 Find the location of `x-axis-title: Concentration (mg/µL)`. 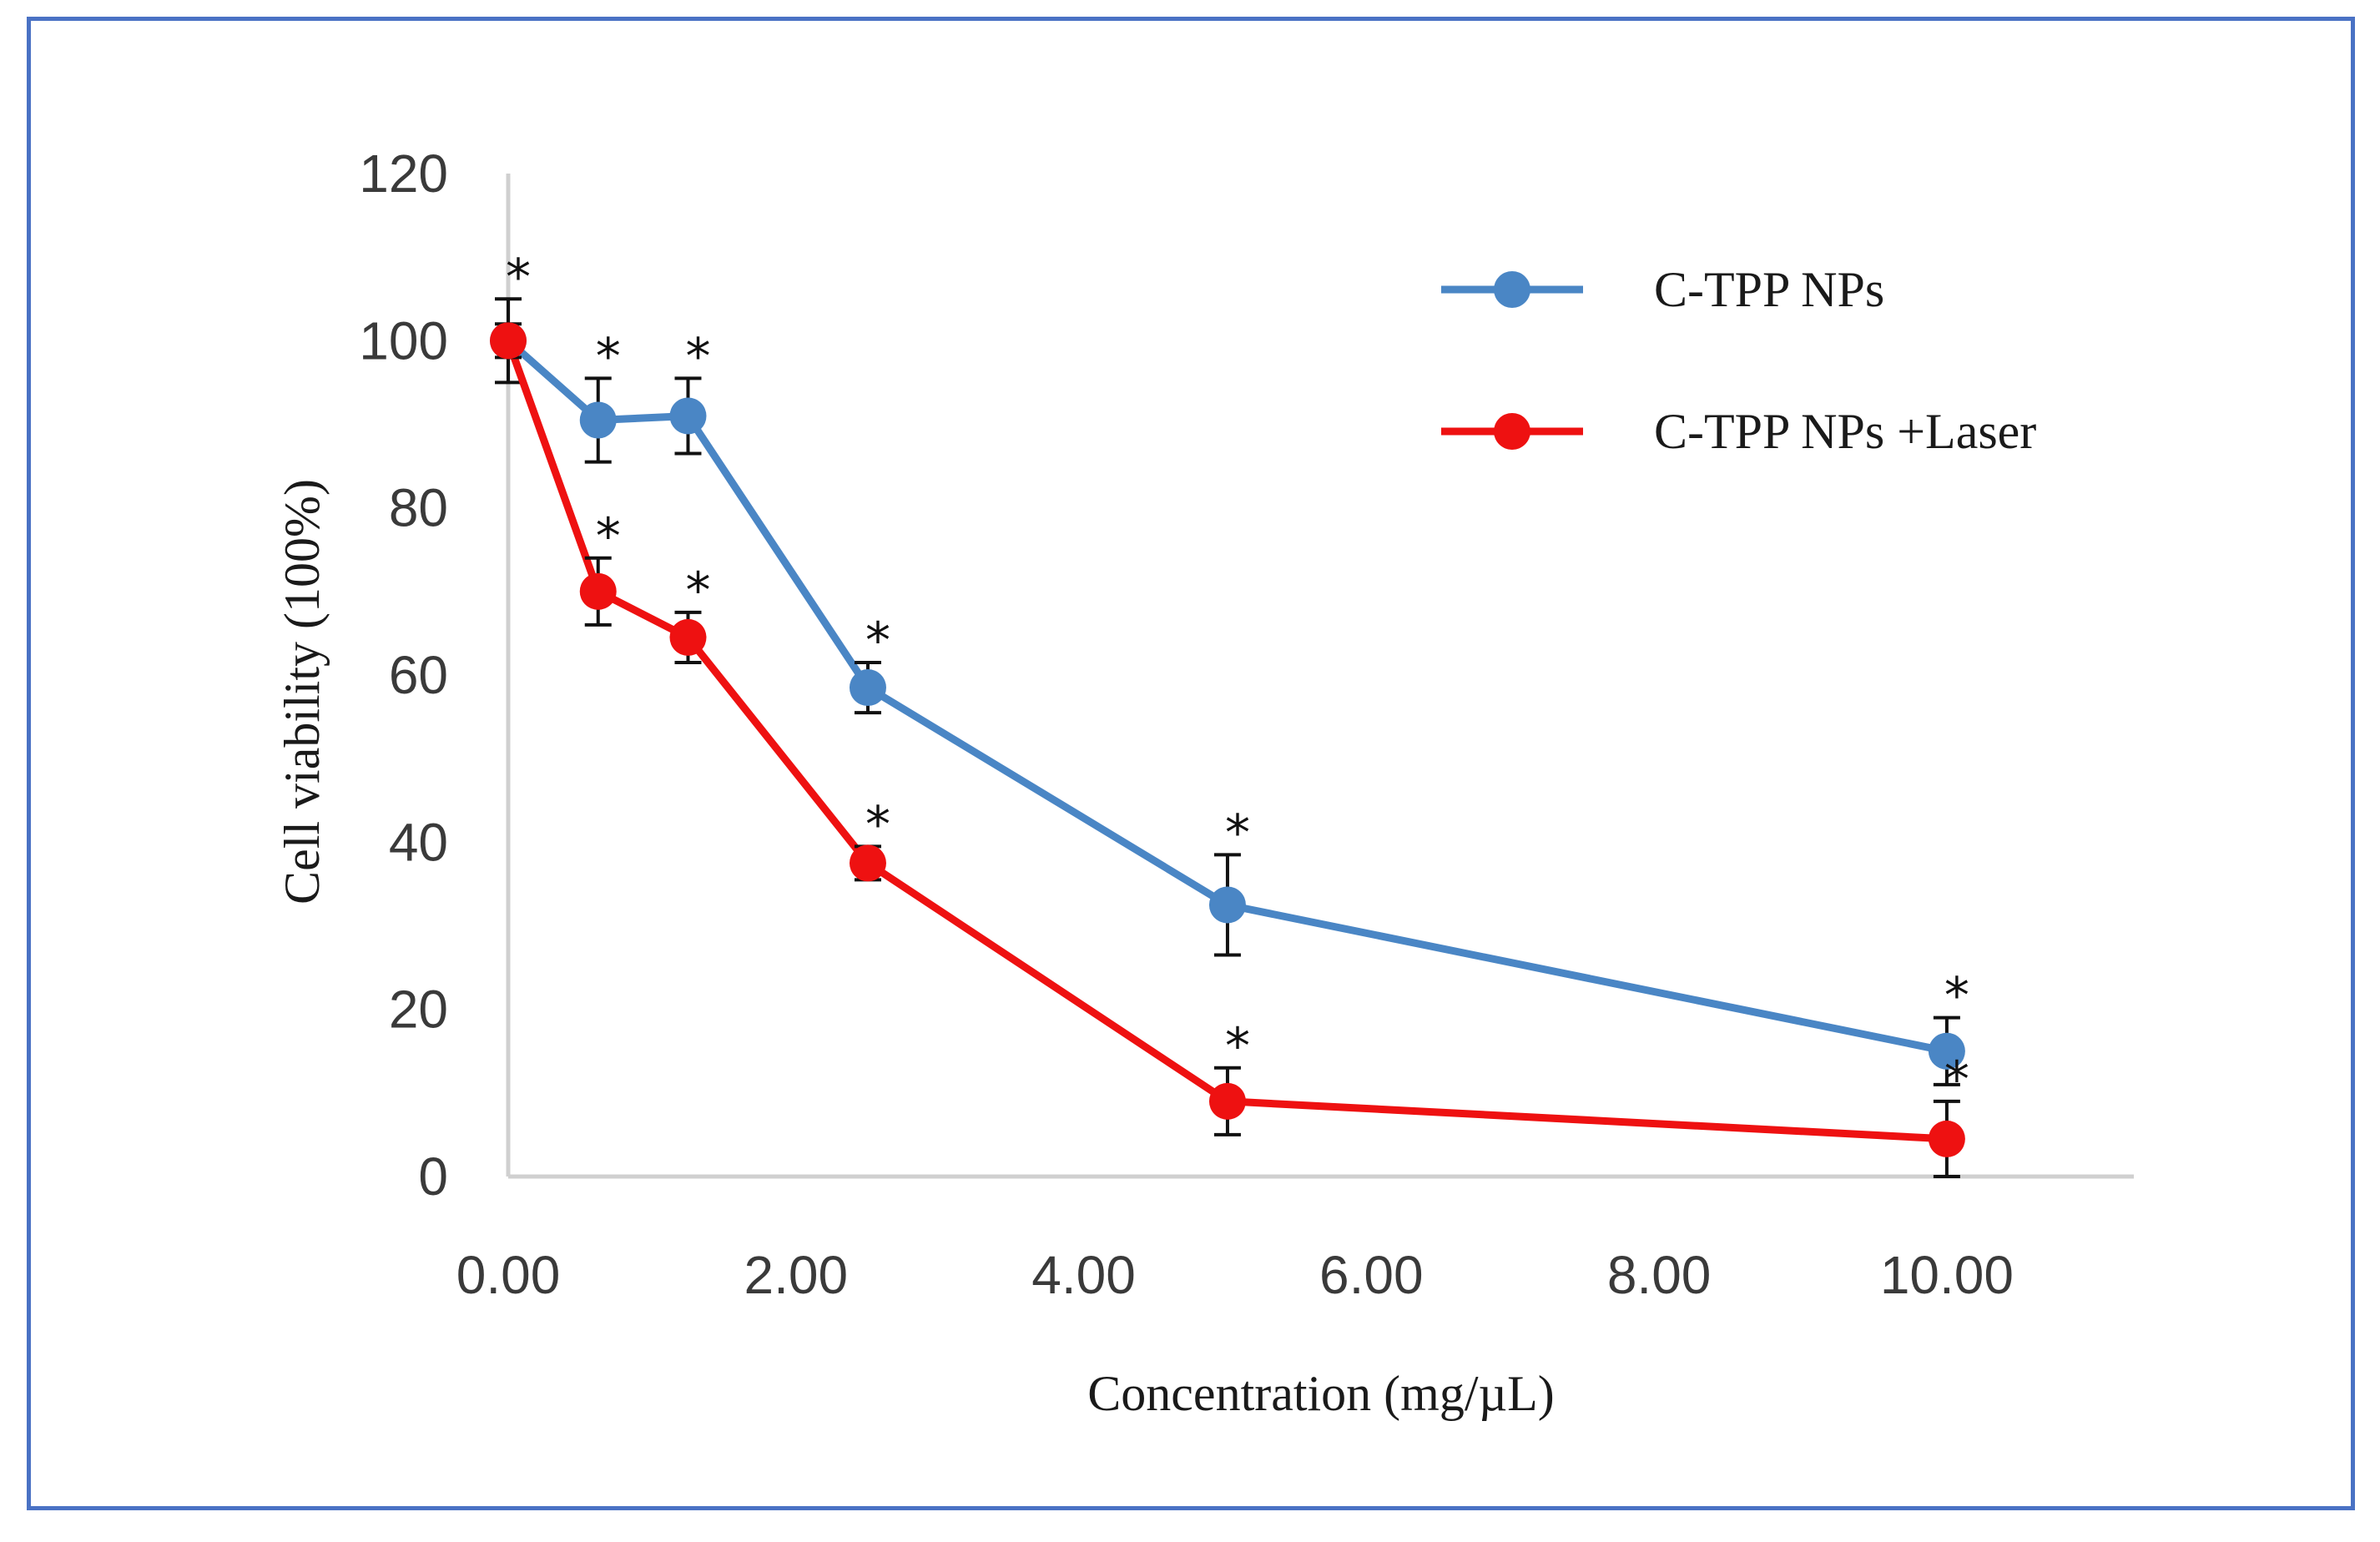

x-axis-title: Concentration (mg/µL) is located at coordinates (1320, 1393).